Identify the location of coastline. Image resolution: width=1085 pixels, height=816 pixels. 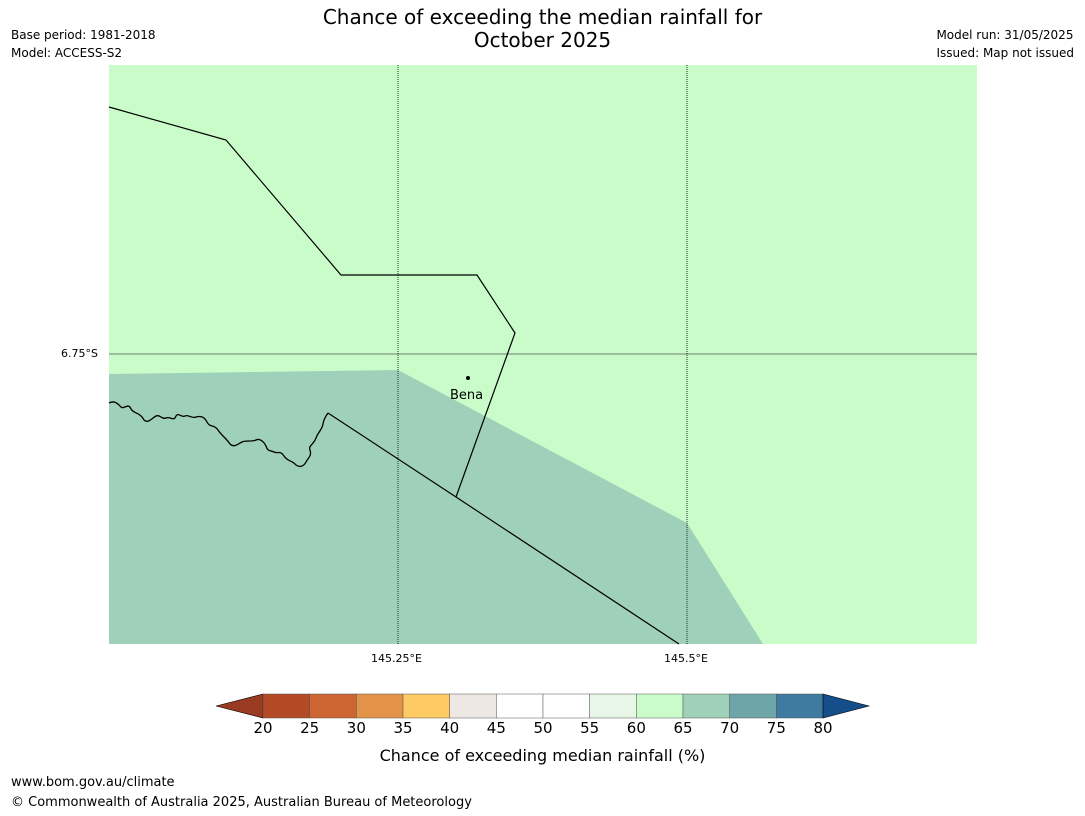
(218, 434).